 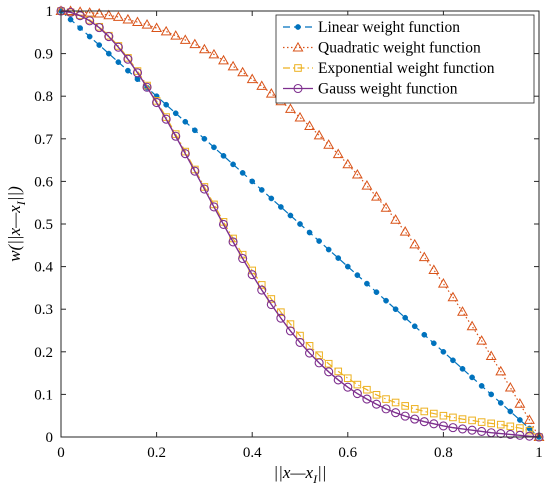 What do you see at coordinates (252, 453) in the screenshot?
I see `x-tick-label: 0.4` at bounding box center [252, 453].